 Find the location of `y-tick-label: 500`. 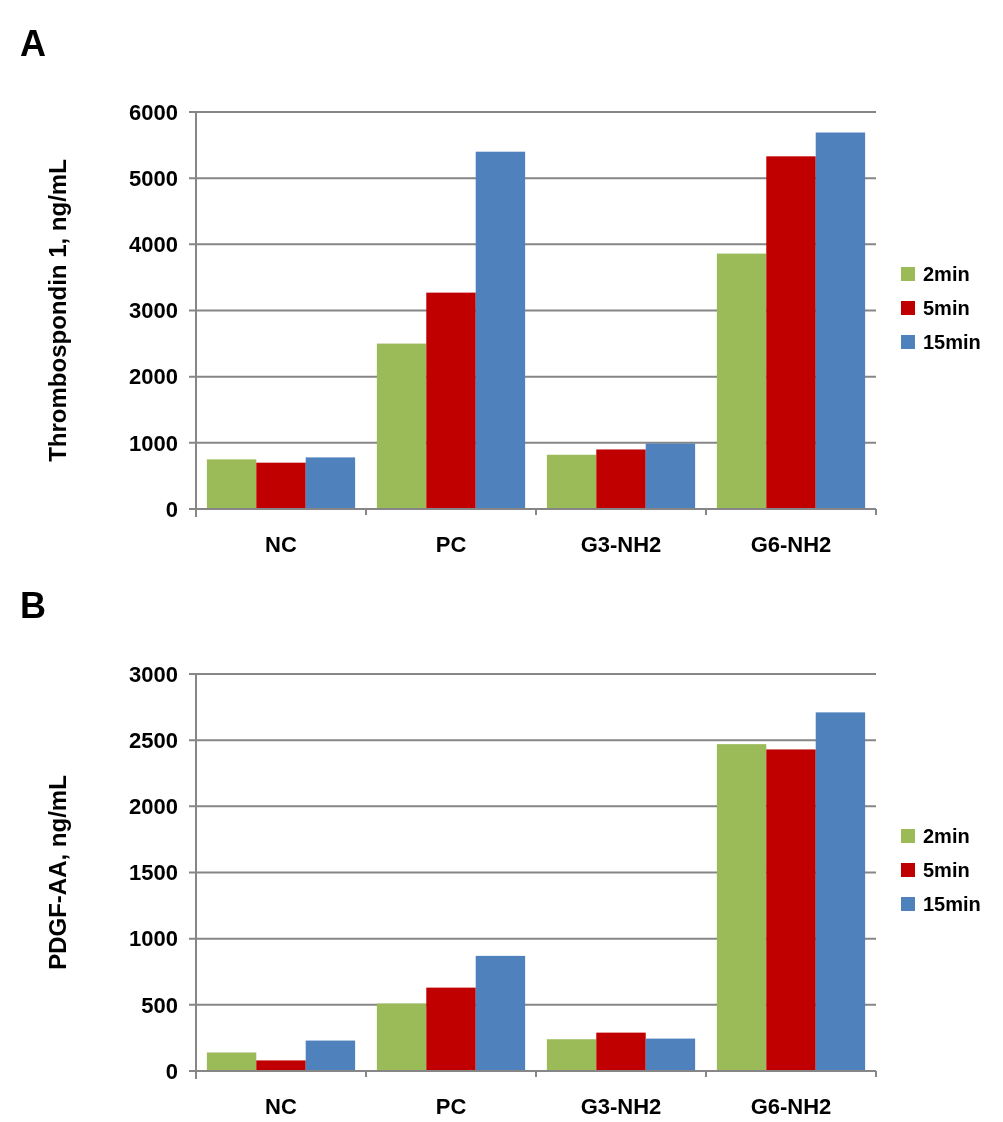

y-tick-label: 500 is located at coordinates (159, 1005).